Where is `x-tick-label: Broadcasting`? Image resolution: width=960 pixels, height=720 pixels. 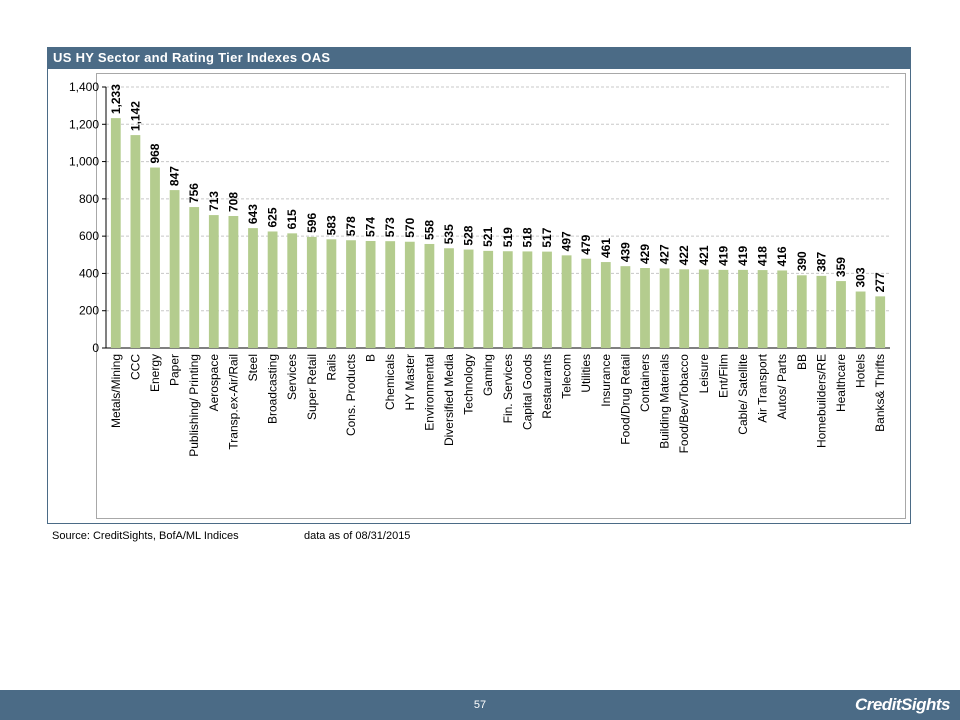 x-tick-label: Broadcasting is located at coordinates (273, 389).